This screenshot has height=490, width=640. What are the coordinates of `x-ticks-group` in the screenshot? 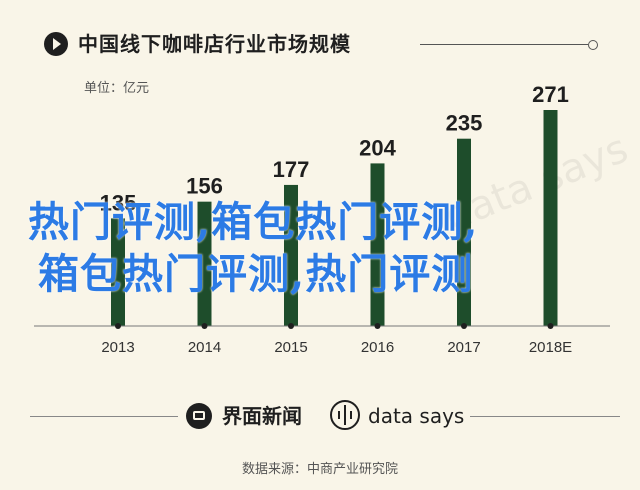 It's located at (334, 326).